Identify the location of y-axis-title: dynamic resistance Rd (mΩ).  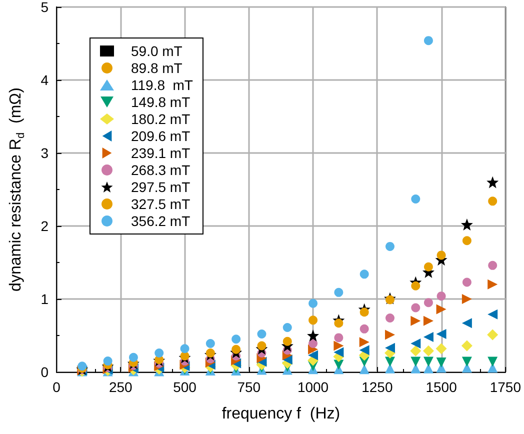
(17, 190).